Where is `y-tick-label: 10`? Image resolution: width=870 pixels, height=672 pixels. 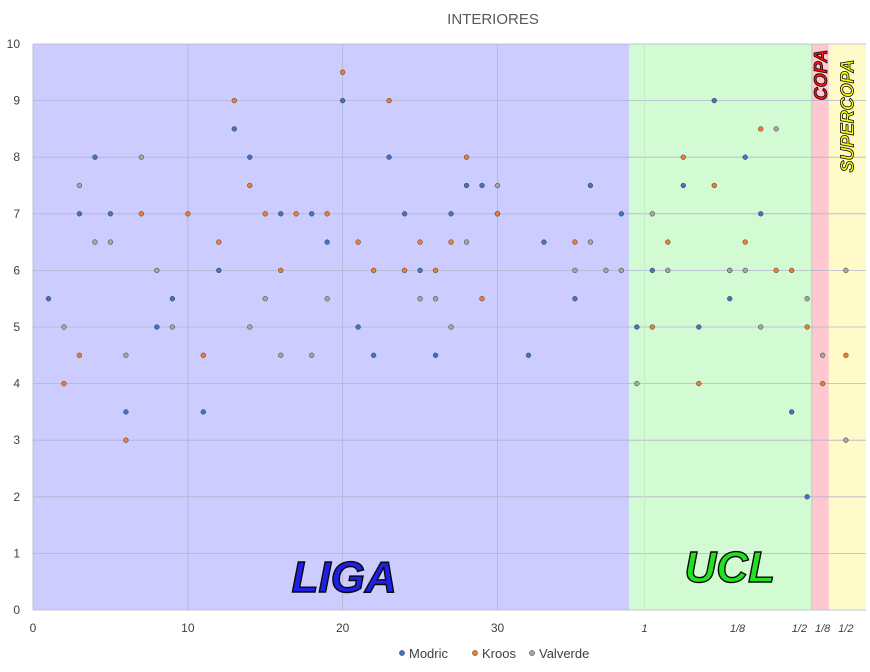 y-tick-label: 10 is located at coordinates (14, 44).